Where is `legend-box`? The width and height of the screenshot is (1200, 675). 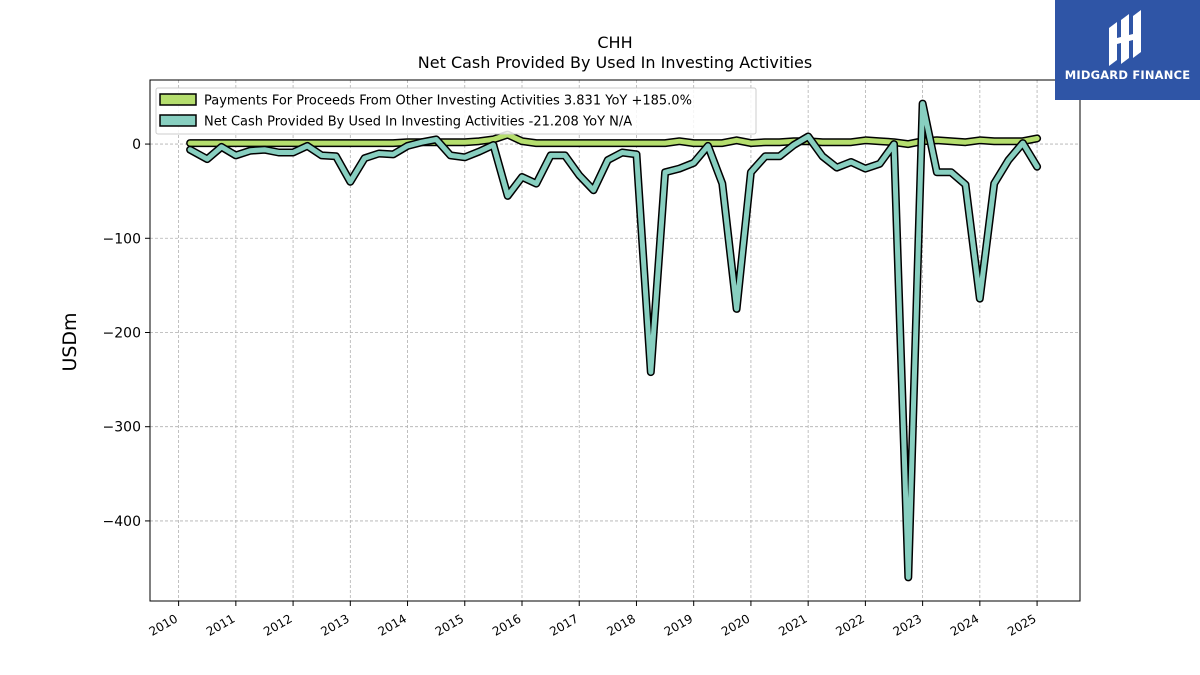 legend-box is located at coordinates (456, 111).